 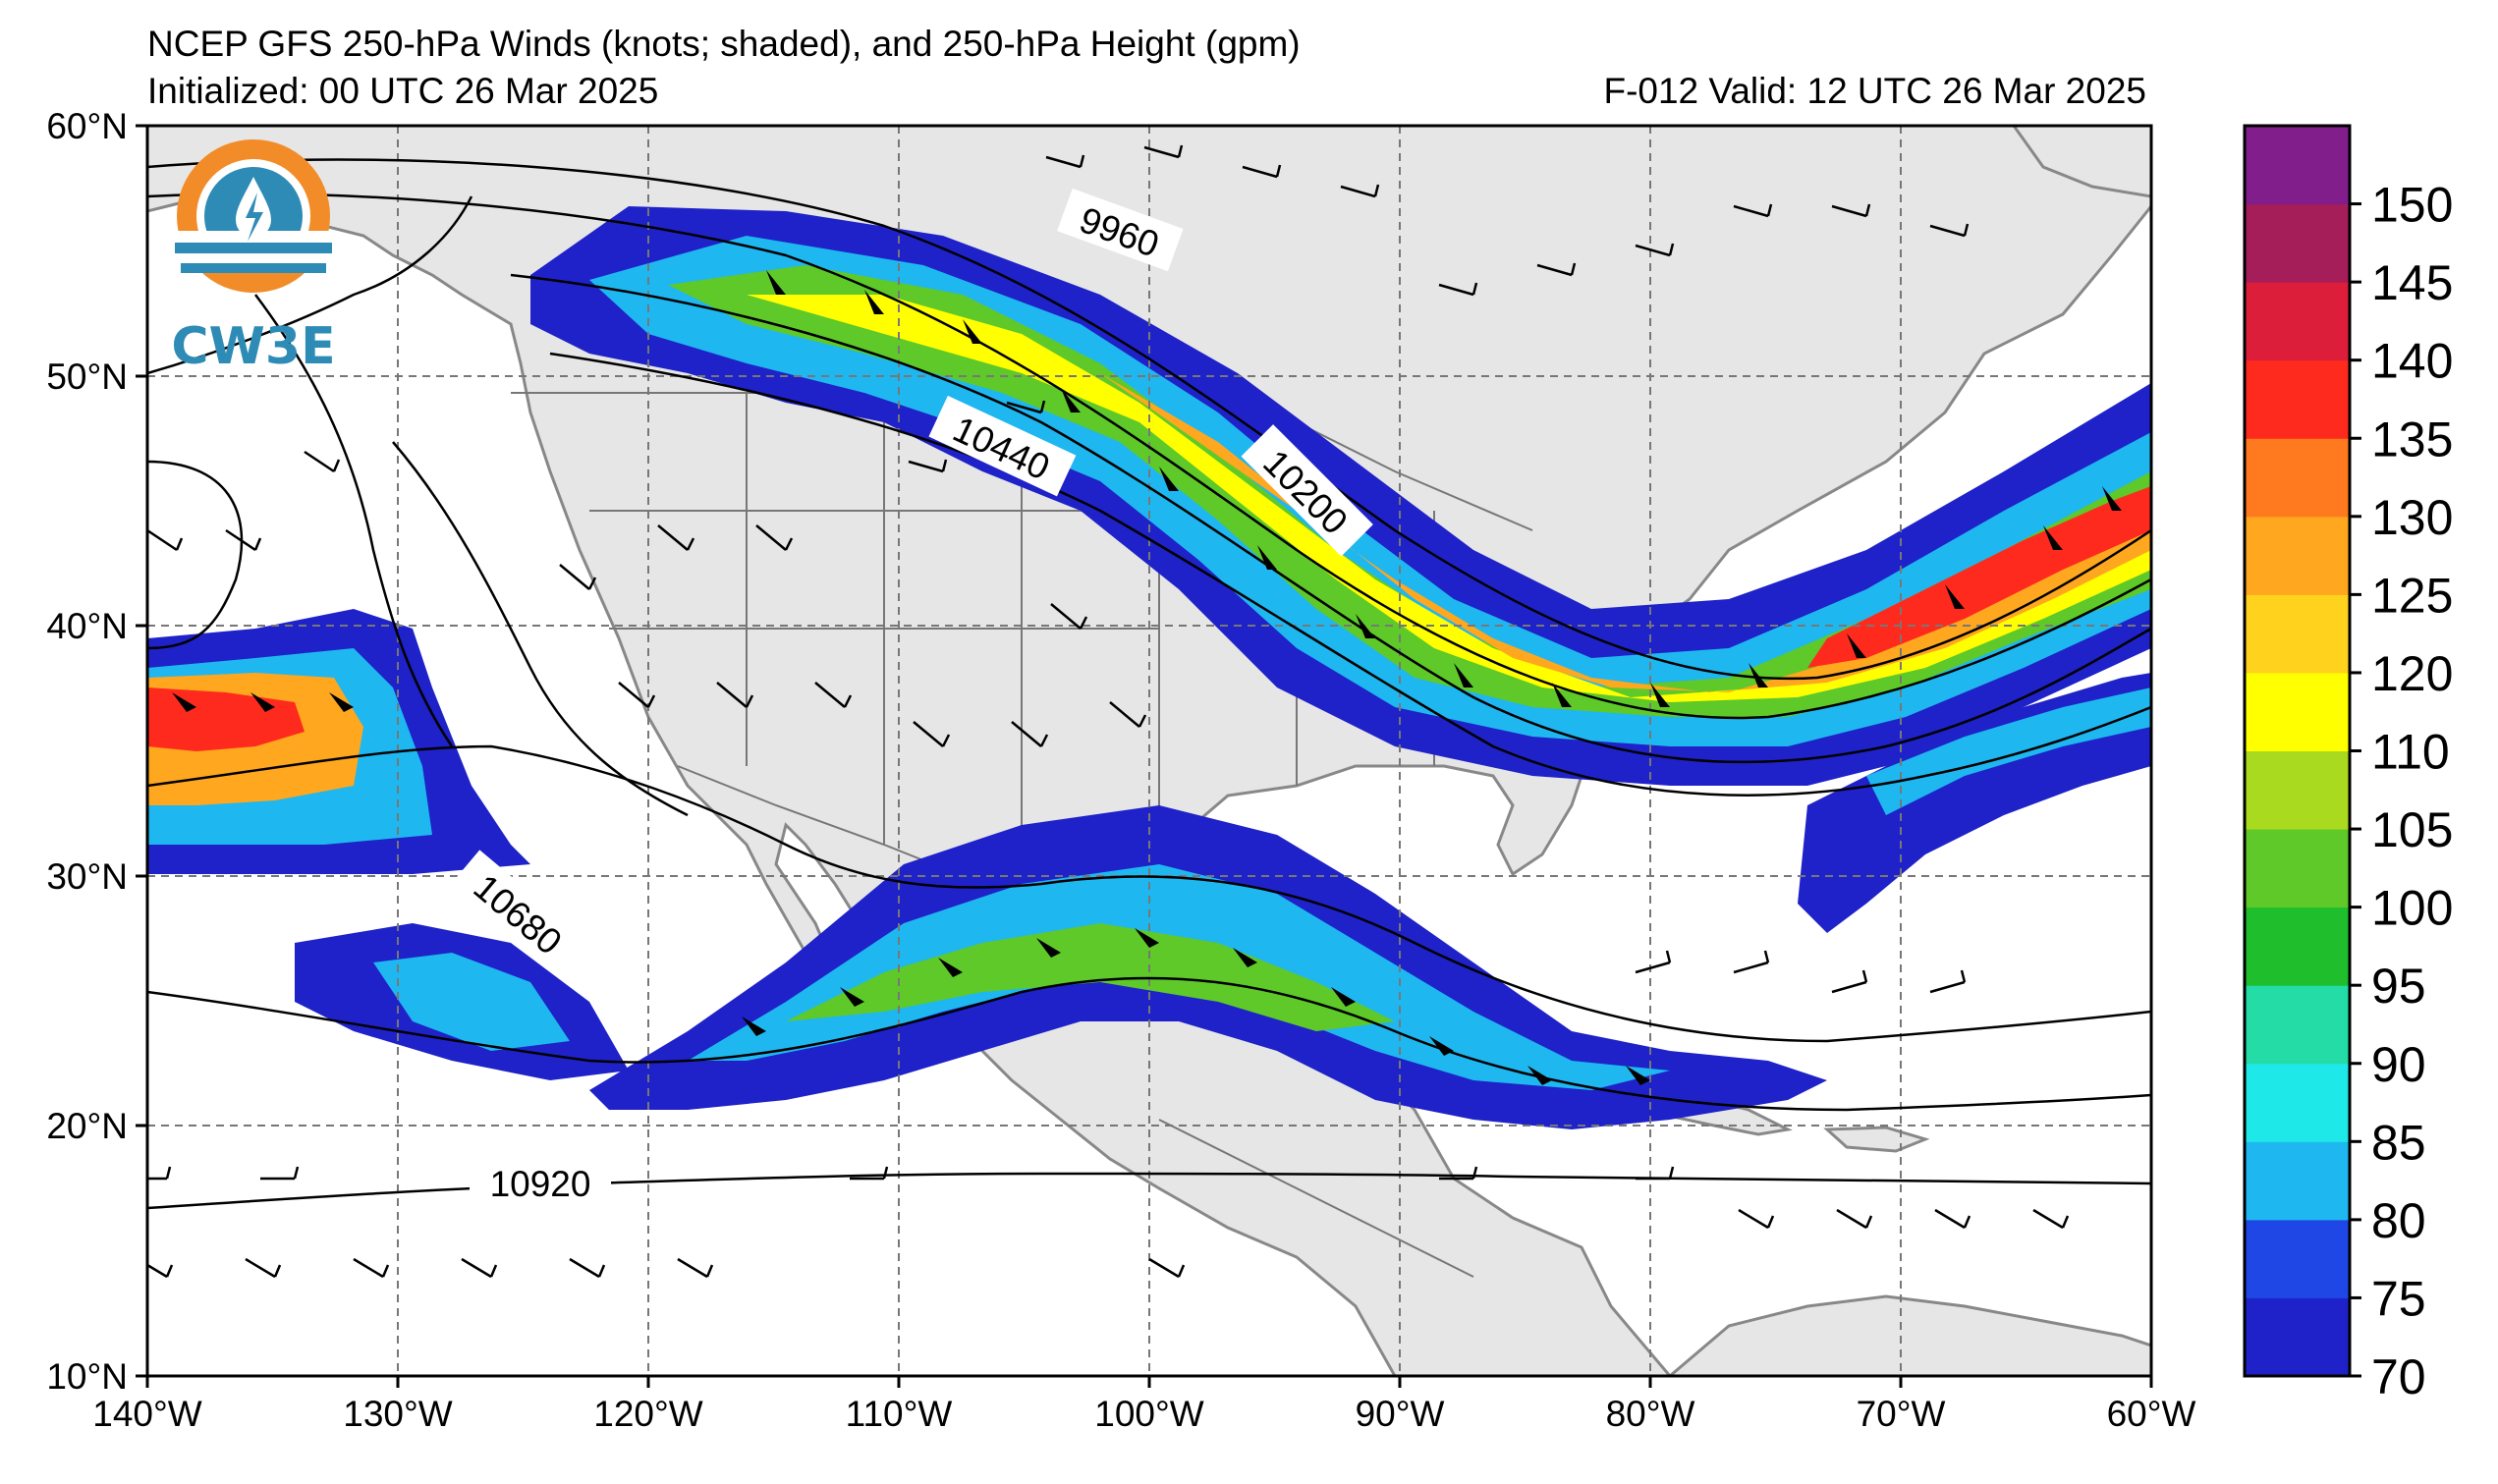 What do you see at coordinates (87, 1126) in the screenshot?
I see `lat-label: 20°N` at bounding box center [87, 1126].